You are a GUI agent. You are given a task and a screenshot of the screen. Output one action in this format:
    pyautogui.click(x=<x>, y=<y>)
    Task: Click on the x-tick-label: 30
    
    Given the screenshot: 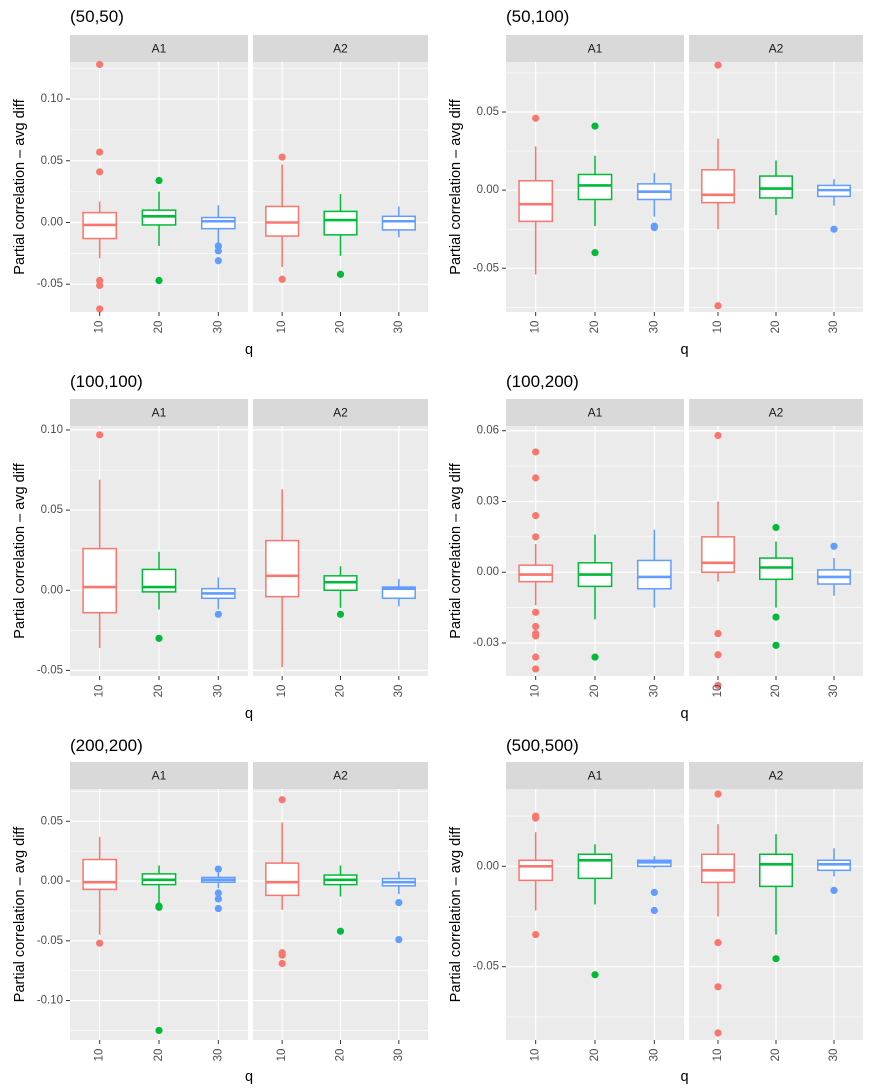 What is the action you would take?
    pyautogui.click(x=654, y=327)
    